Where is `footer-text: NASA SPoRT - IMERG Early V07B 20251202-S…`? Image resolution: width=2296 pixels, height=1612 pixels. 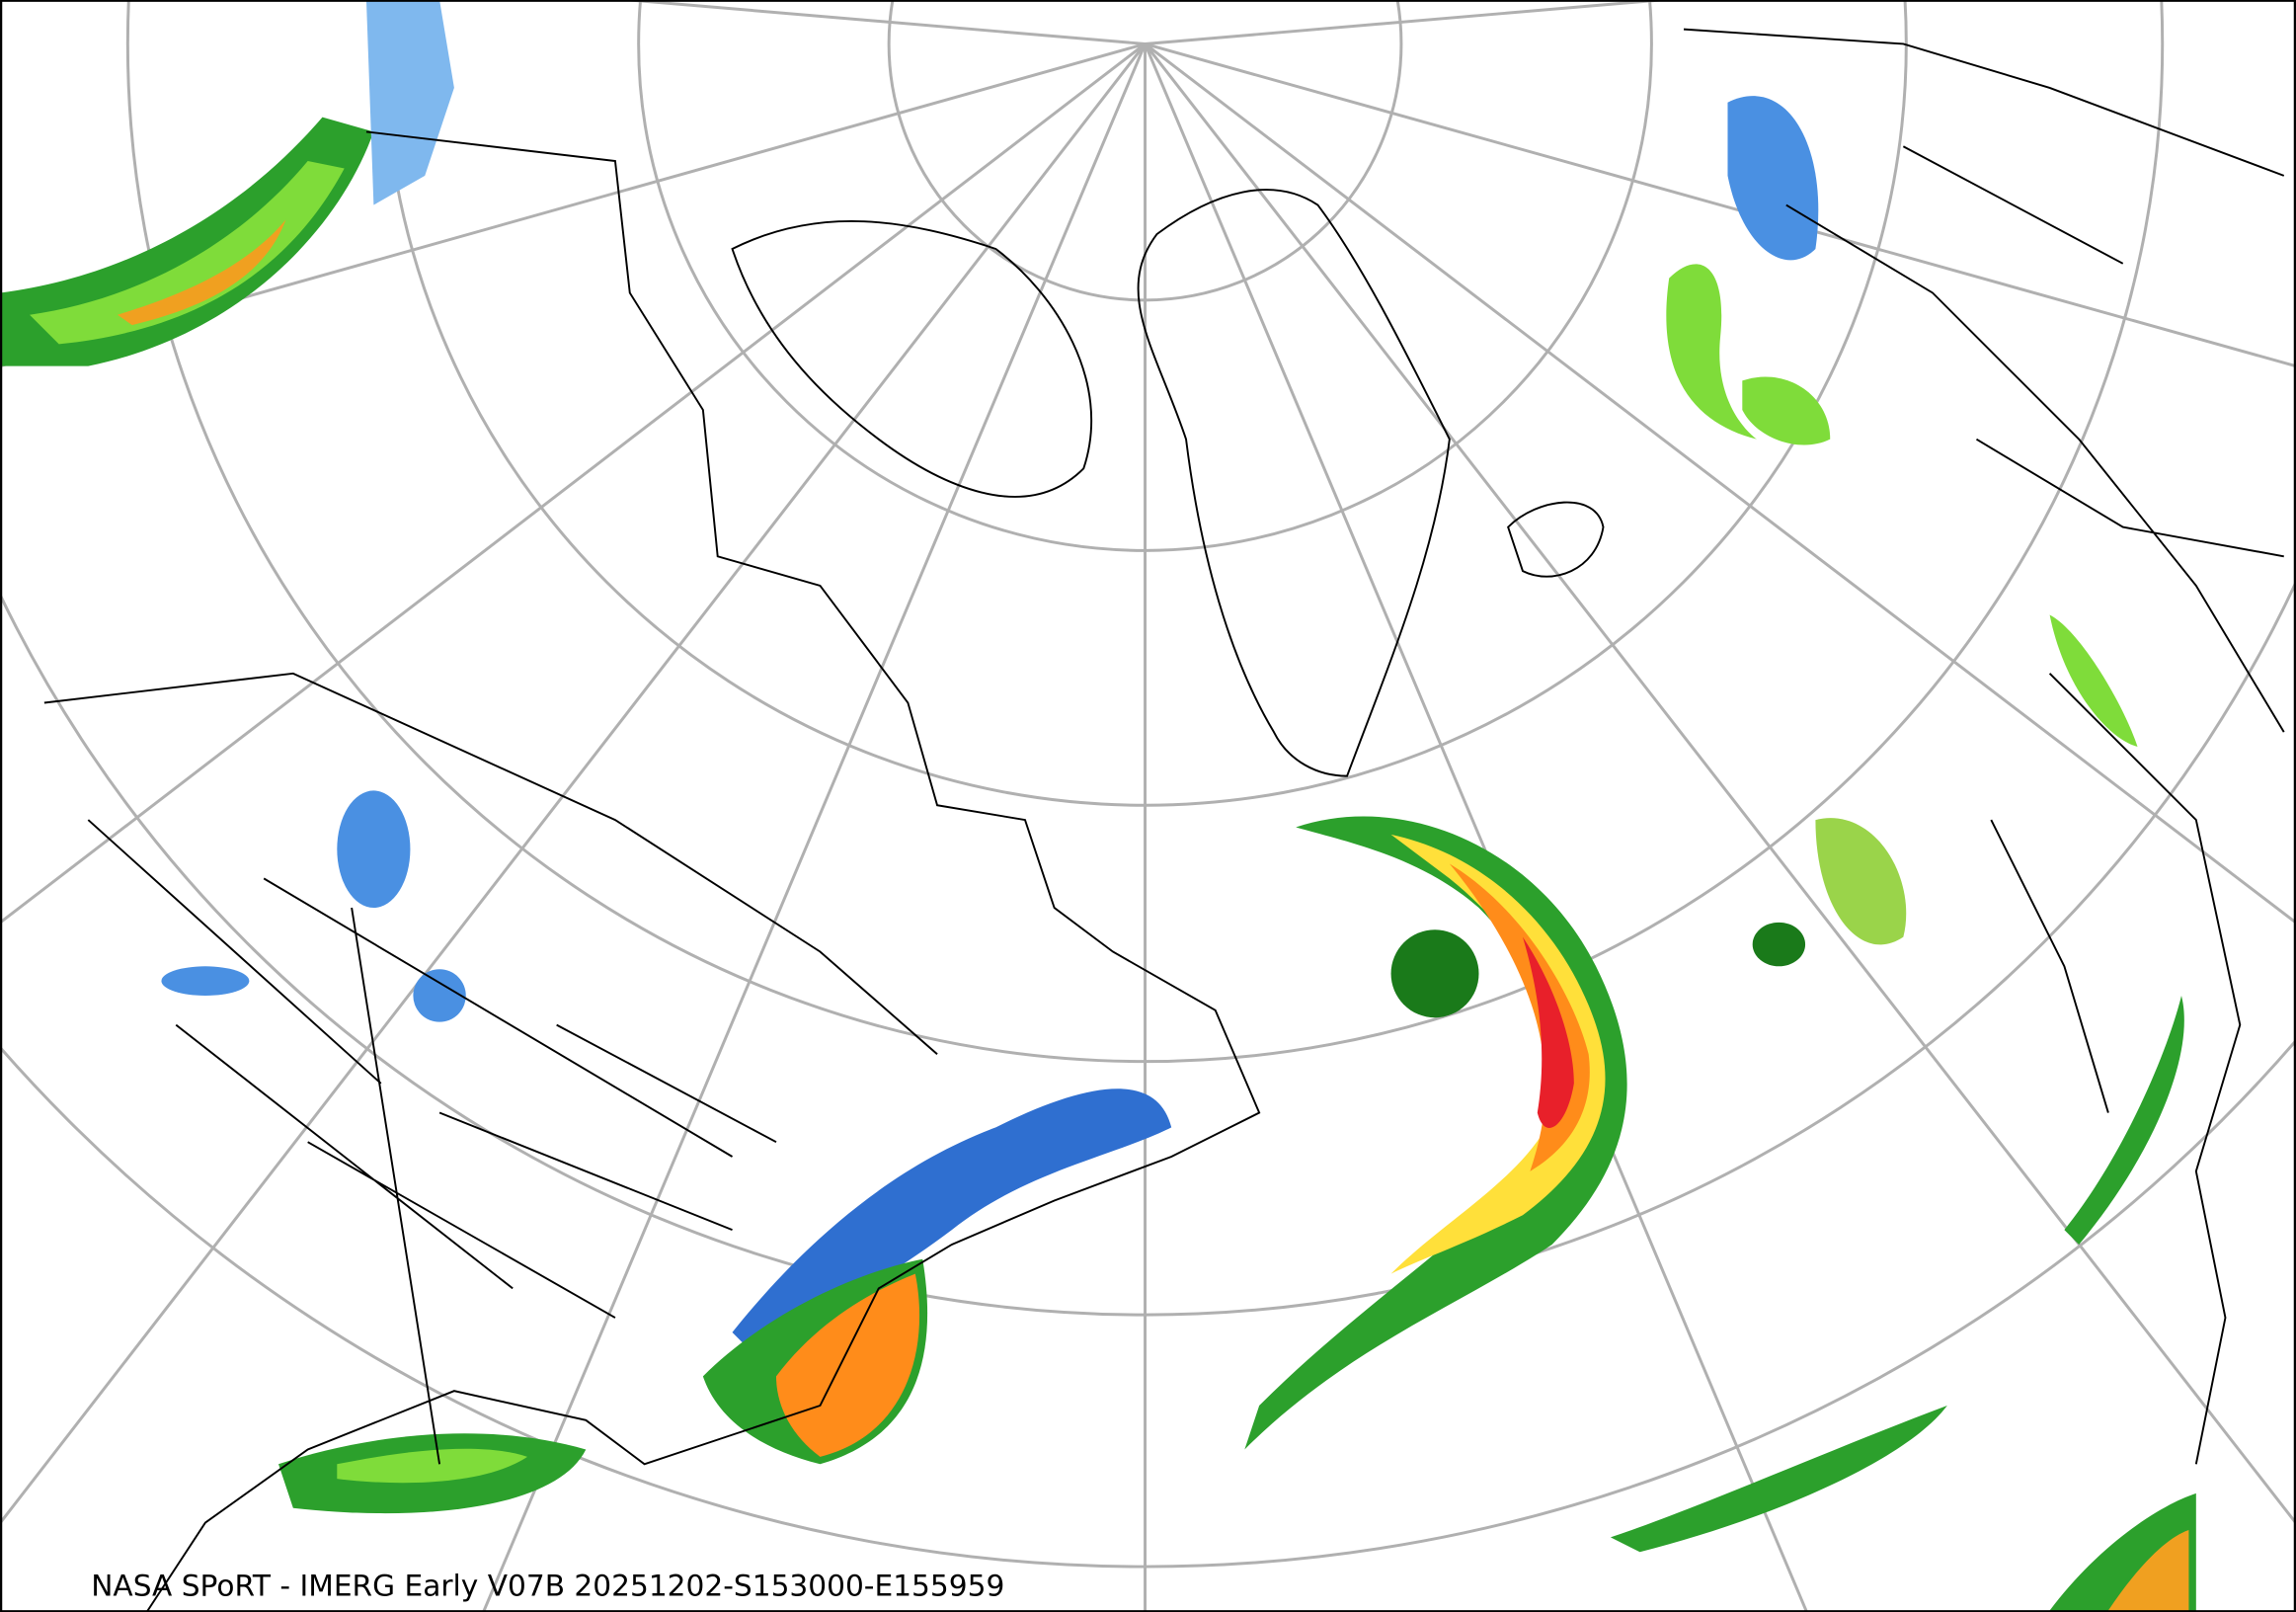 footer-text: NASA SPoRT - IMERG Early V07B 20251202-S… is located at coordinates (548, 1586).